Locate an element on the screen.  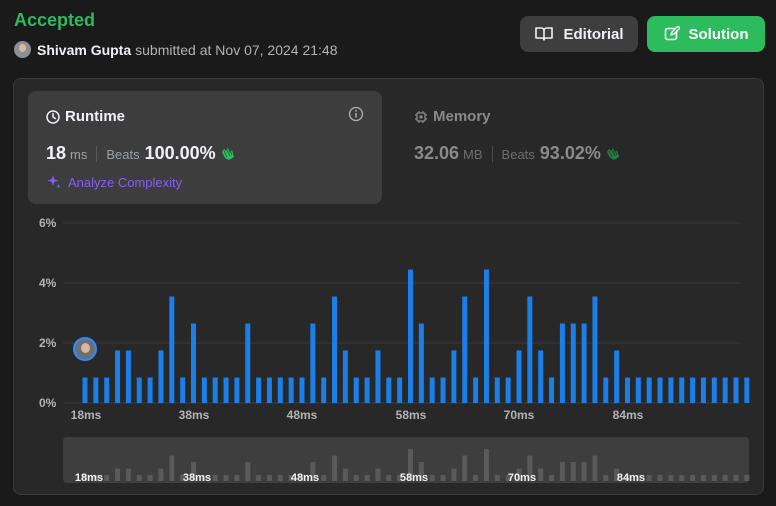
editorial-button: Editorial is located at coordinates (579, 34).